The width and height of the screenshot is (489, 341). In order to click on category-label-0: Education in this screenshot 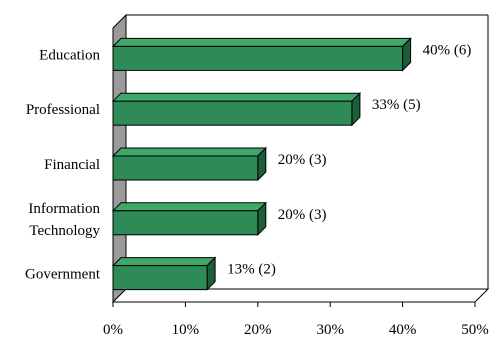, I will do `click(69, 55)`.